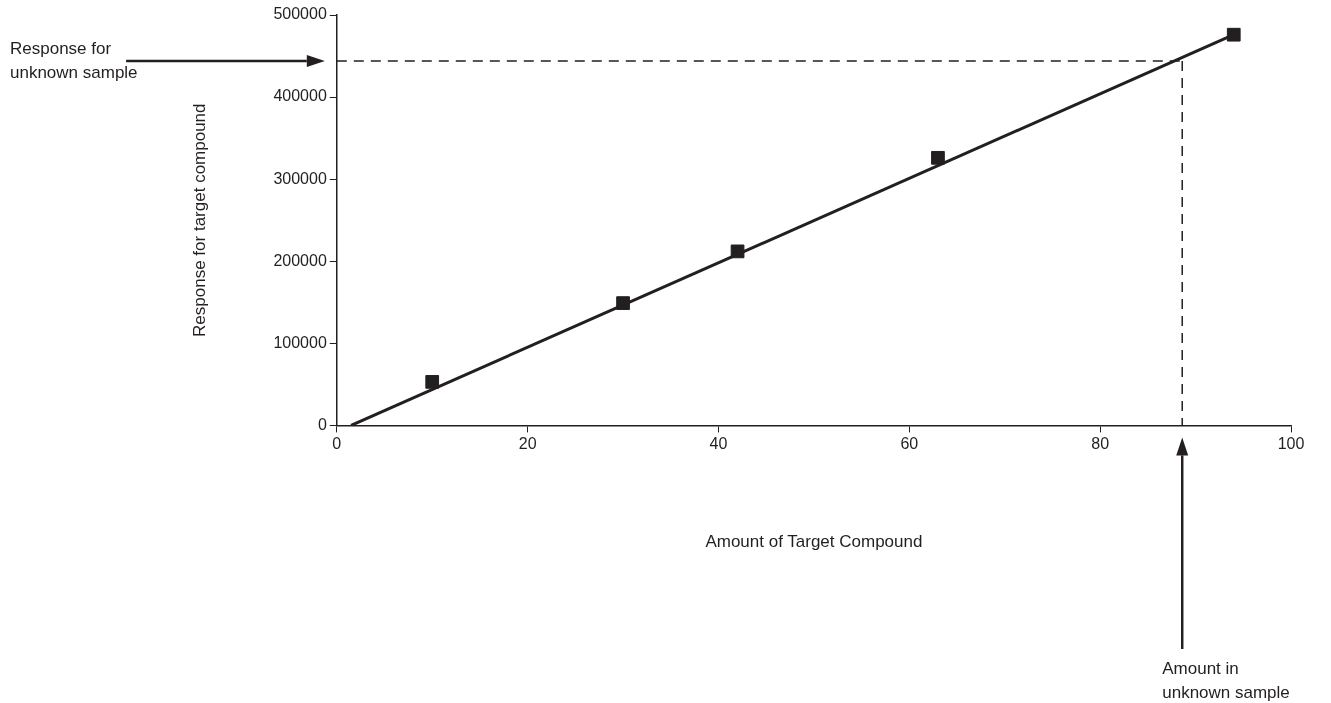  I want to click on y-tick-label: 0, so click(322, 424).